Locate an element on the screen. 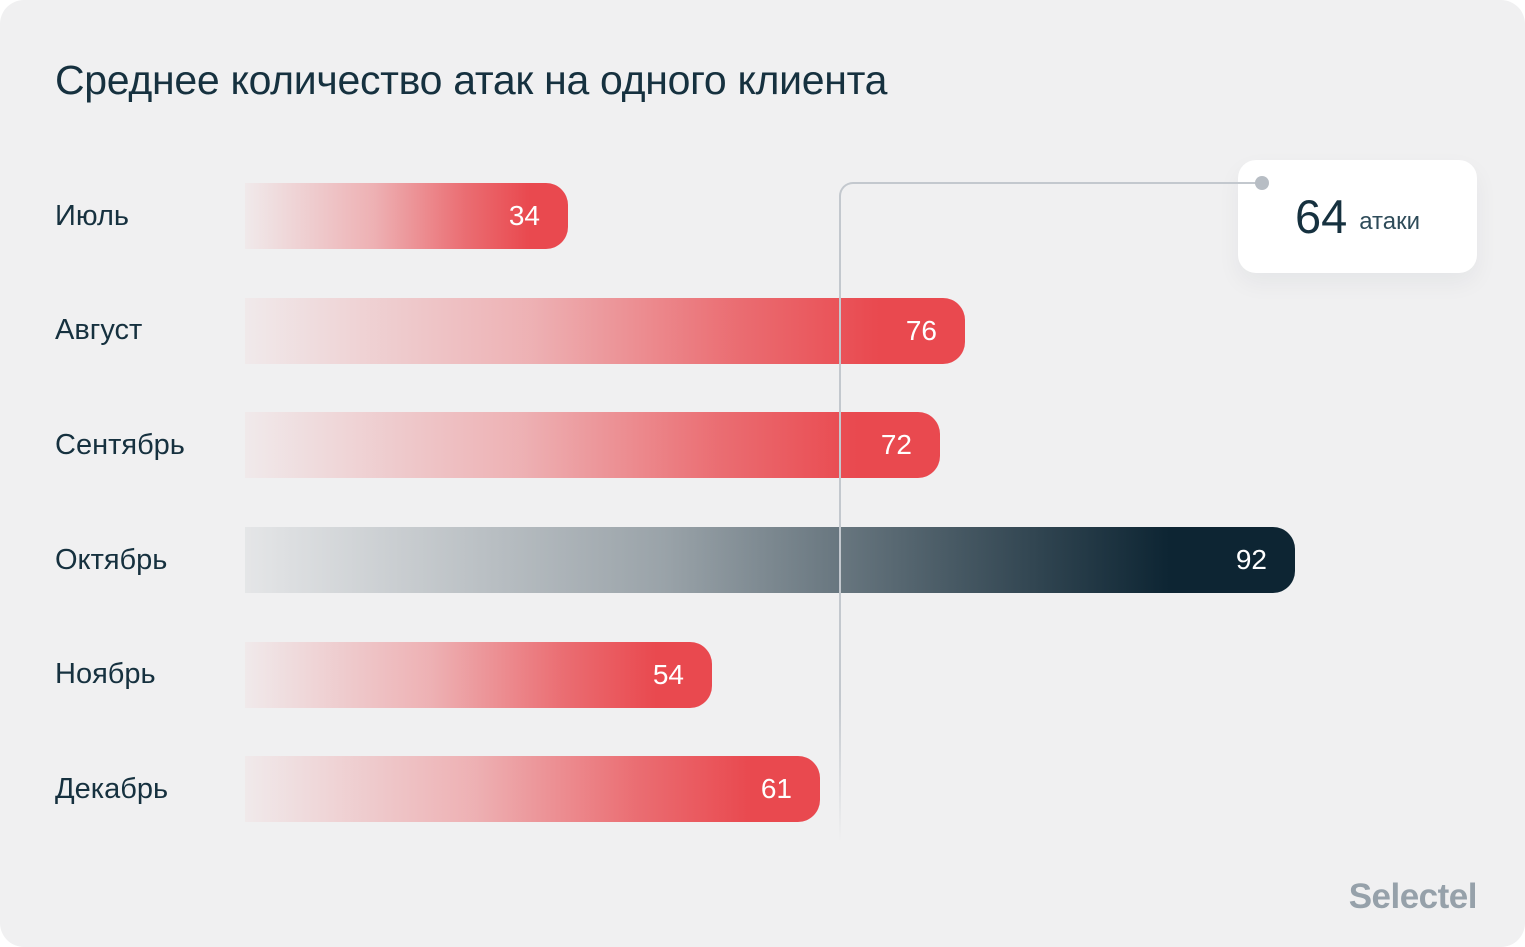 The width and height of the screenshot is (1525, 947). category-label: Октябрь is located at coordinates (111, 559).